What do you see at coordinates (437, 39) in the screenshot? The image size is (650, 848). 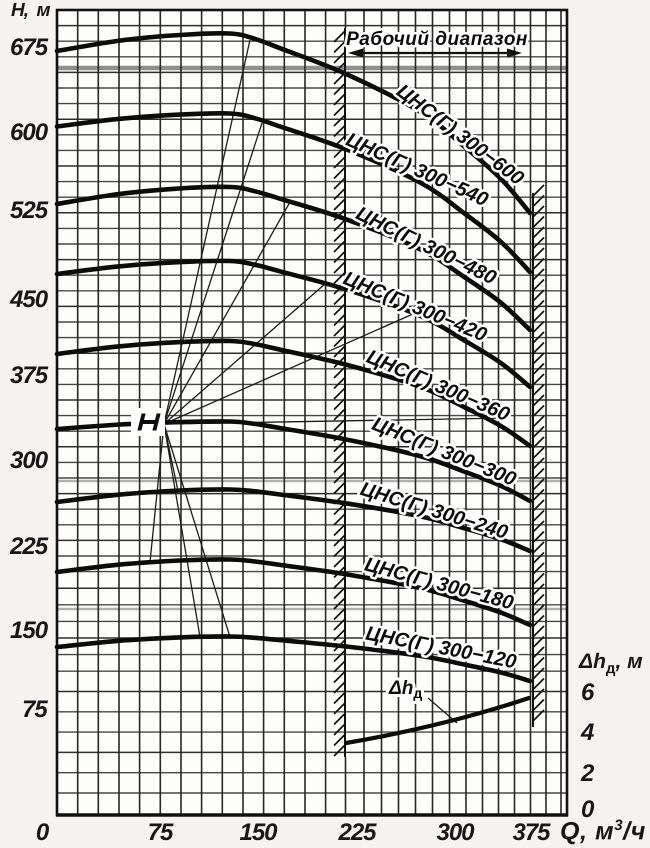 I see `svg-text: Рабочий диапазон` at bounding box center [437, 39].